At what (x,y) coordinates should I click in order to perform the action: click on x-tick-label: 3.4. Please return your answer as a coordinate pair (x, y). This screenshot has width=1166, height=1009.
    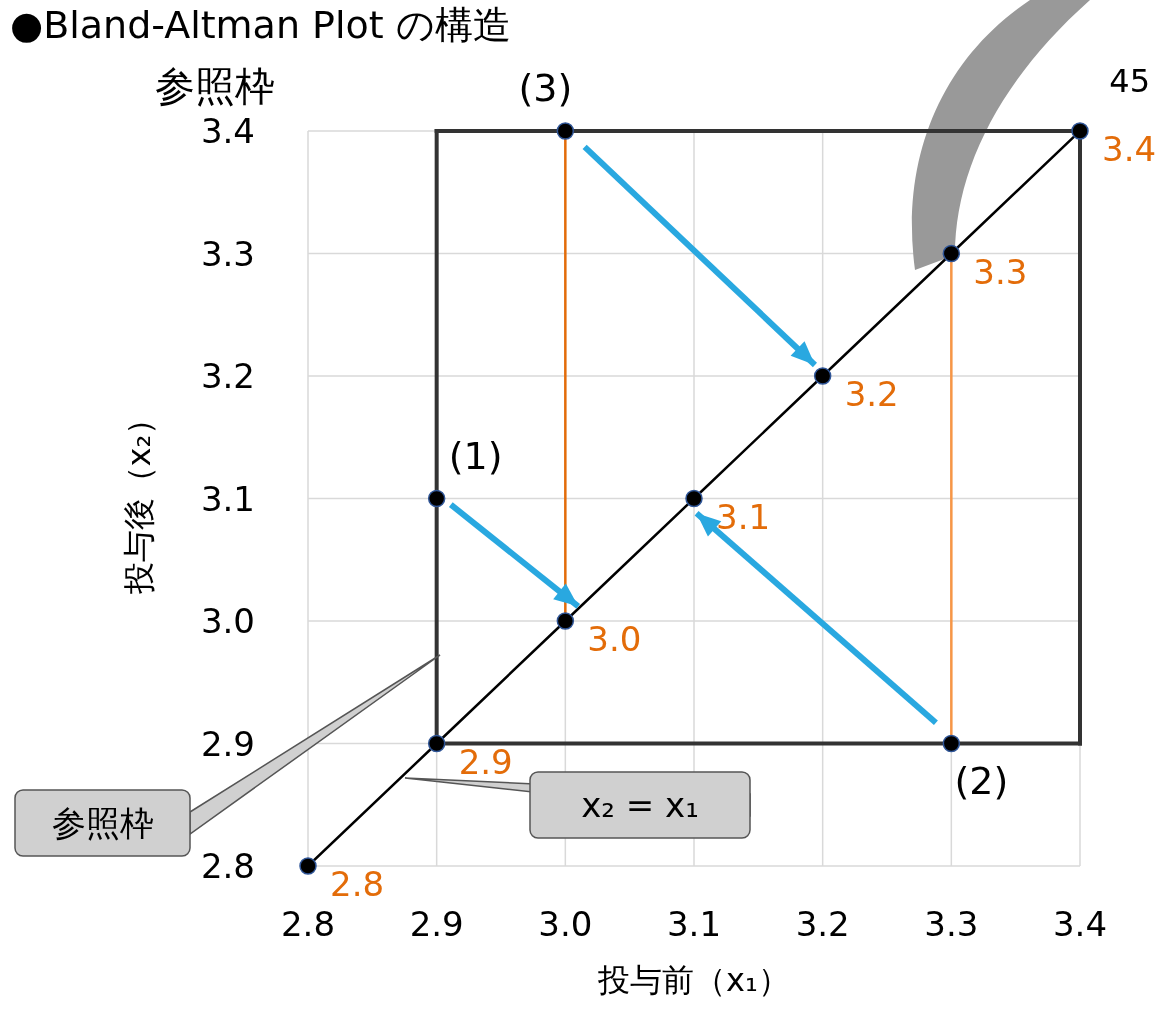
    Looking at the image, I should click on (1080, 924).